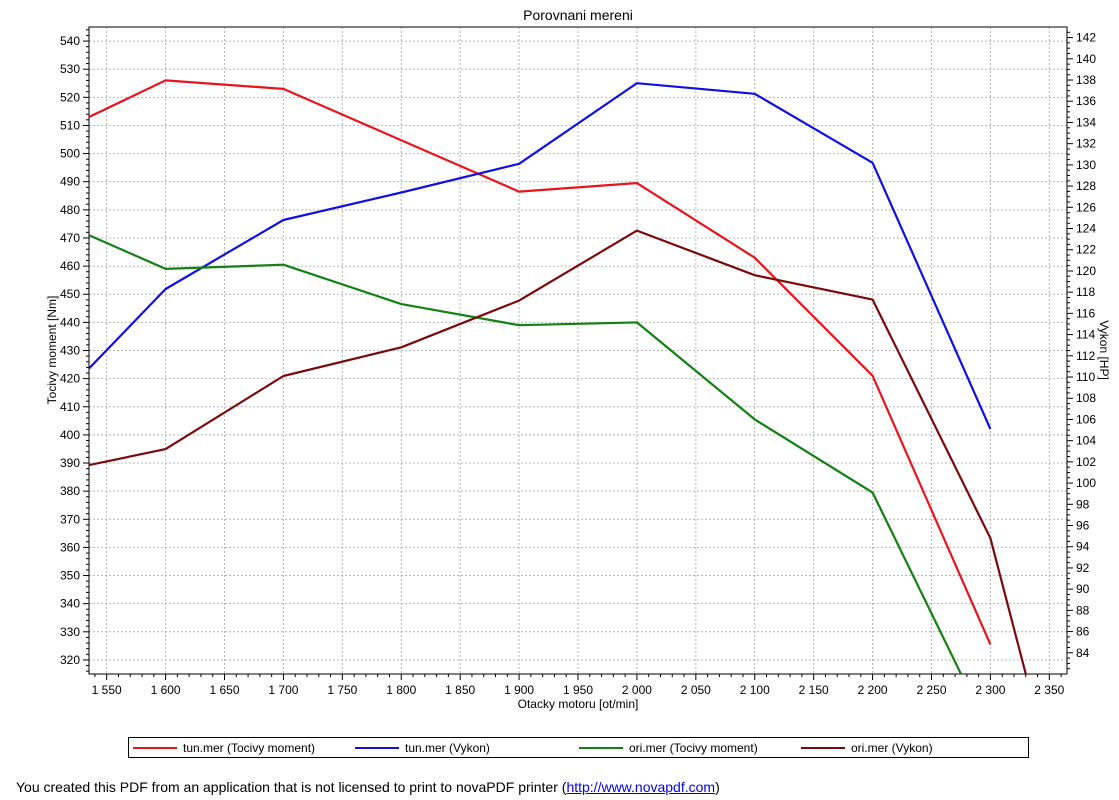 Image resolution: width=1119 pixels, height=800 pixels. Describe the element at coordinates (1085, 292) in the screenshot. I see `right-y-tick-label: 118` at that location.